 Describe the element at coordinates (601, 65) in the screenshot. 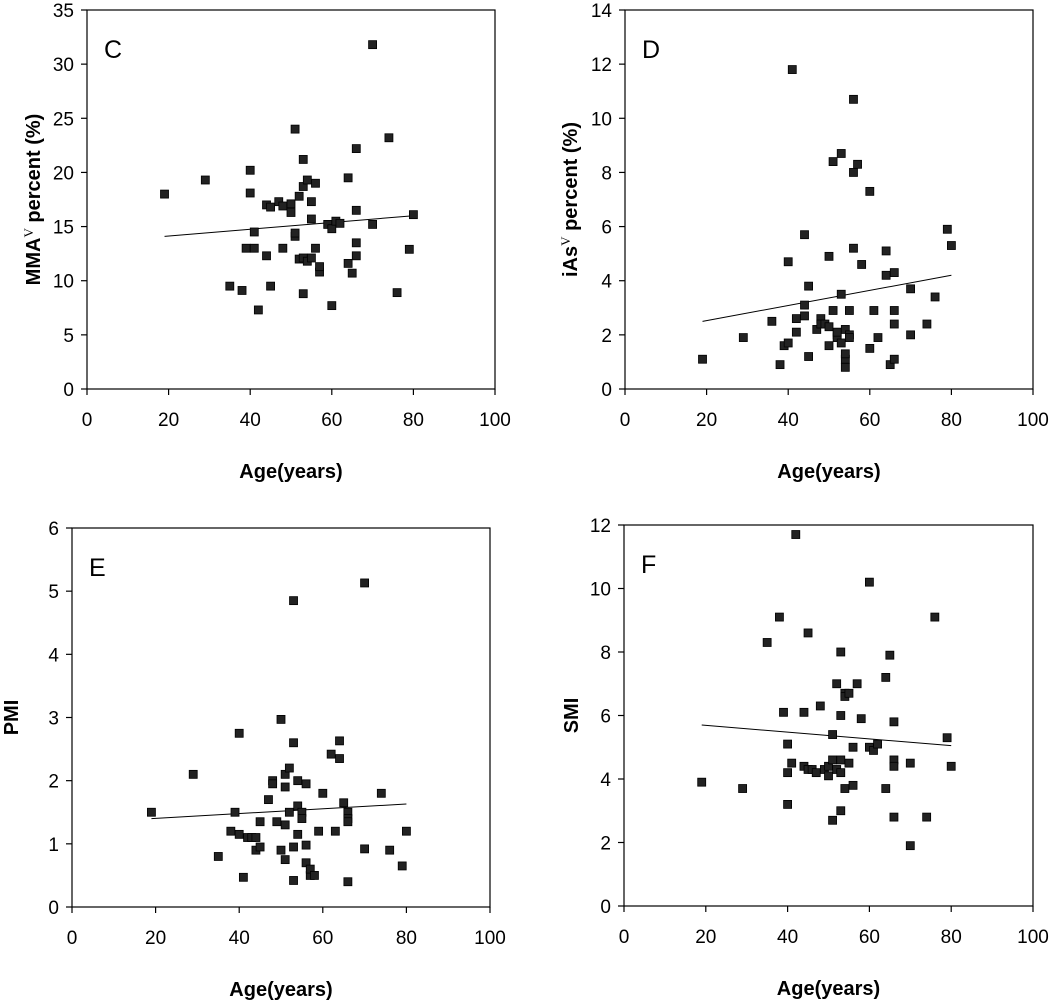

I see `y-tick-label: 12` at that location.